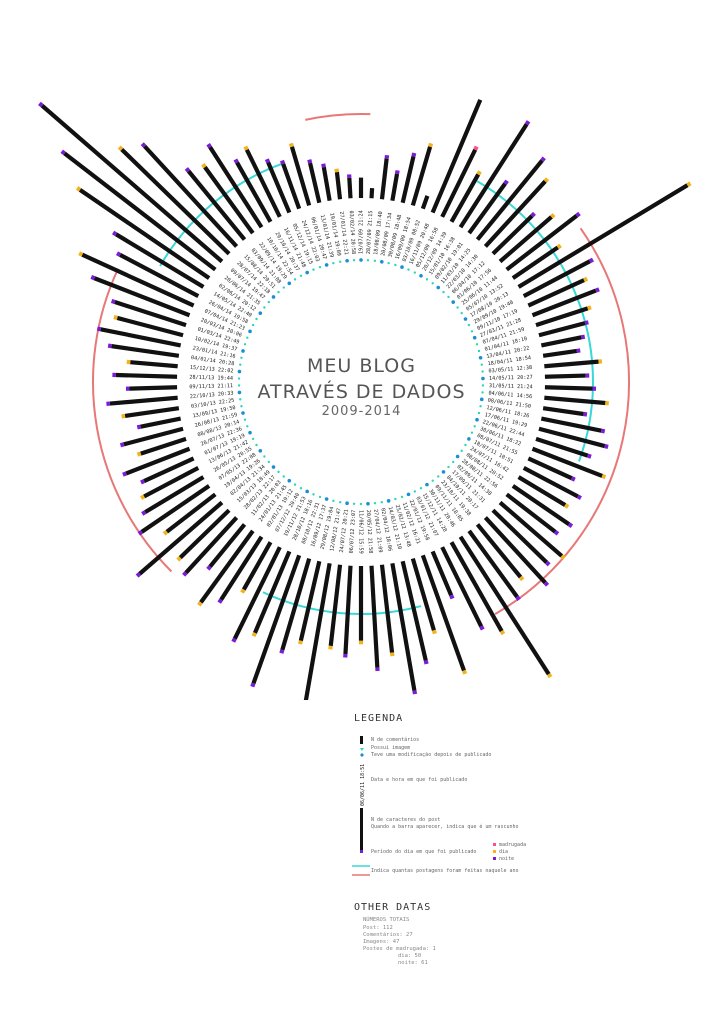  I want to click on chart-title-line2: ATRAVÉS DE DADOS, so click(361, 392).